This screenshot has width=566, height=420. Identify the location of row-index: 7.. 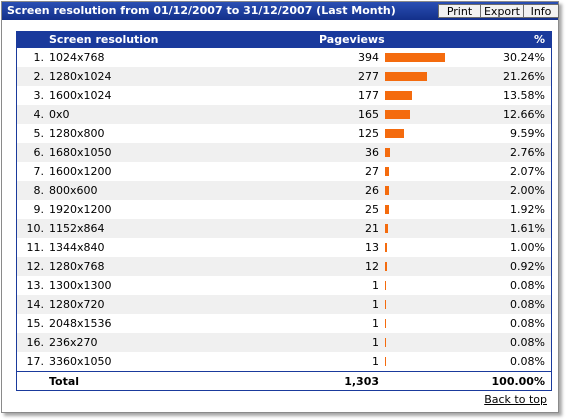
(39, 171).